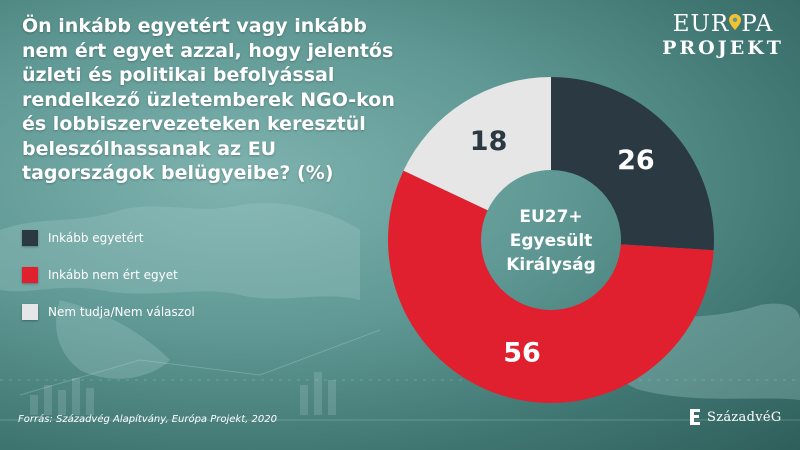 Image resolution: width=800 pixels, height=450 pixels. Describe the element at coordinates (636, 160) in the screenshot. I see `data-label-1: 26` at that location.